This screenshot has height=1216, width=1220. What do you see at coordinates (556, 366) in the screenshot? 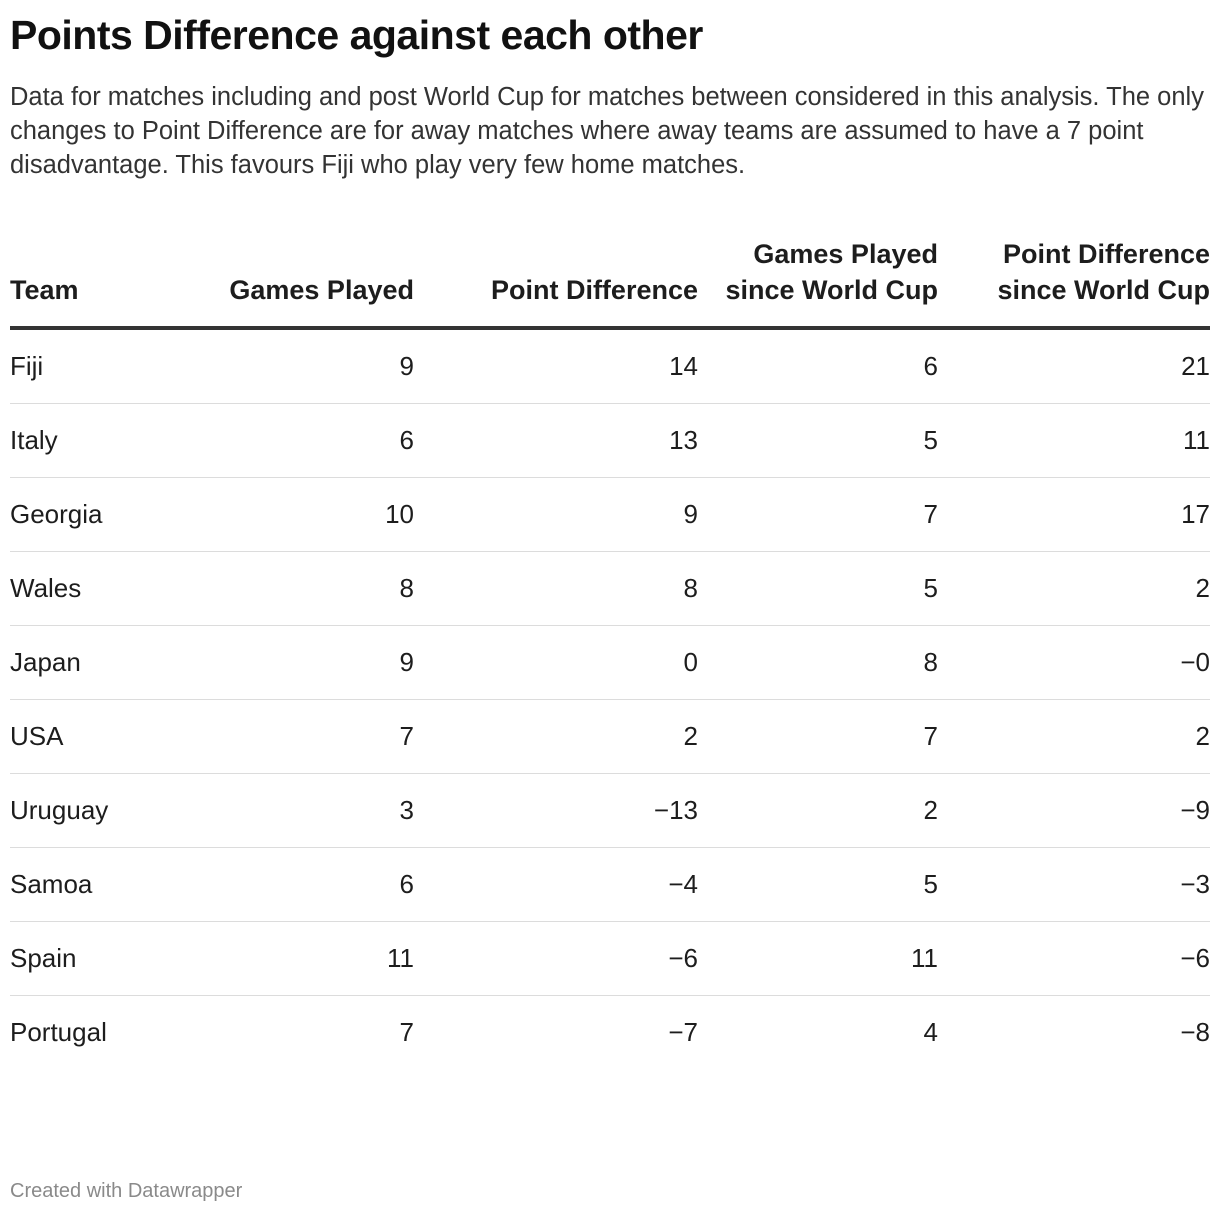
I see `point-difference-cell: 14` at bounding box center [556, 366].